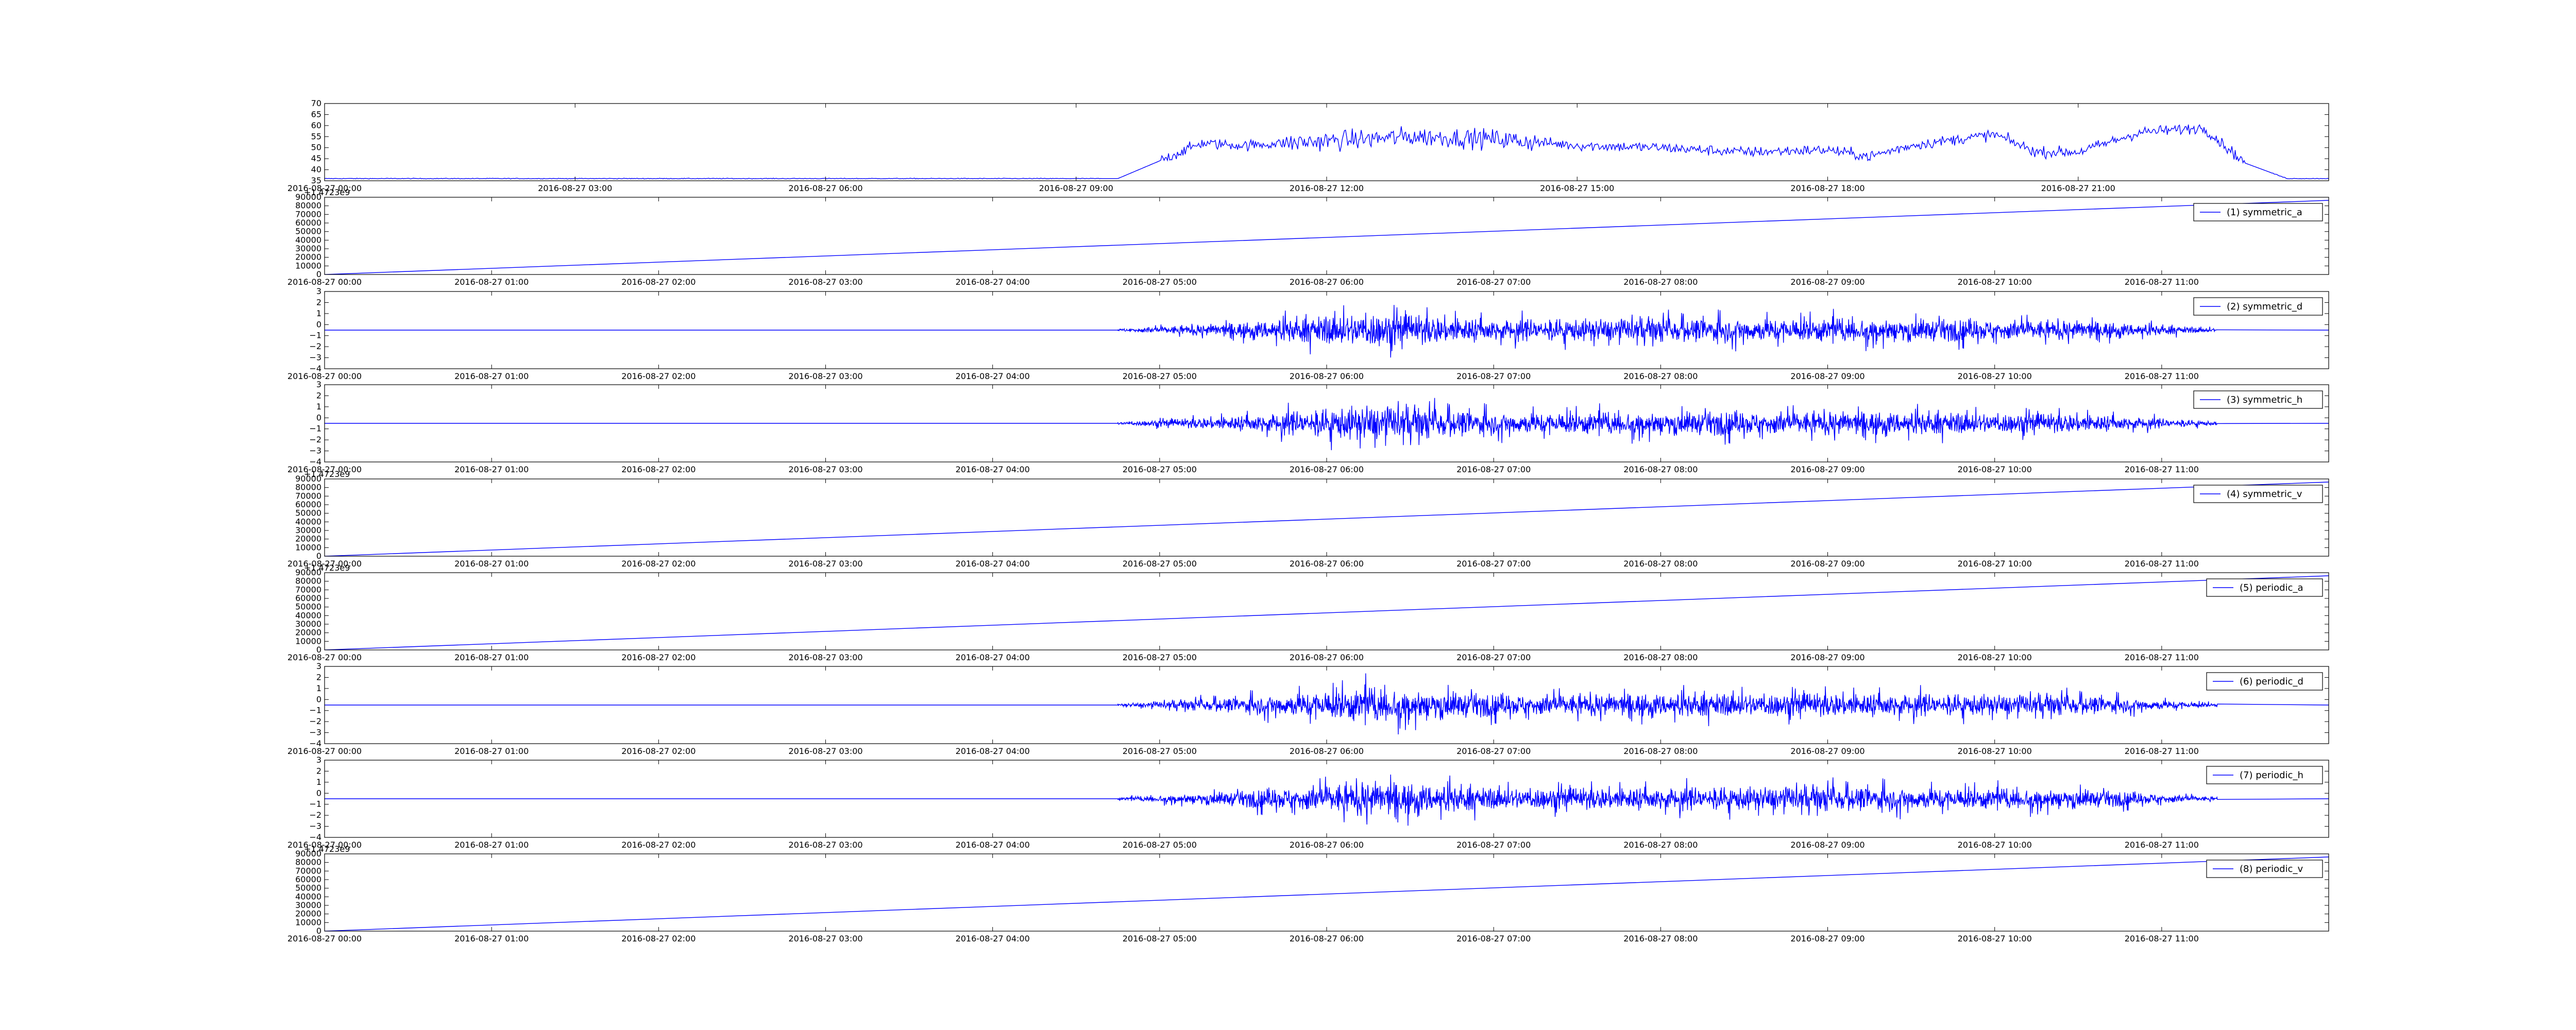 This screenshot has height=1030, width=2576. Describe the element at coordinates (308, 257) in the screenshot. I see `y-tick-label: 20000` at that location.